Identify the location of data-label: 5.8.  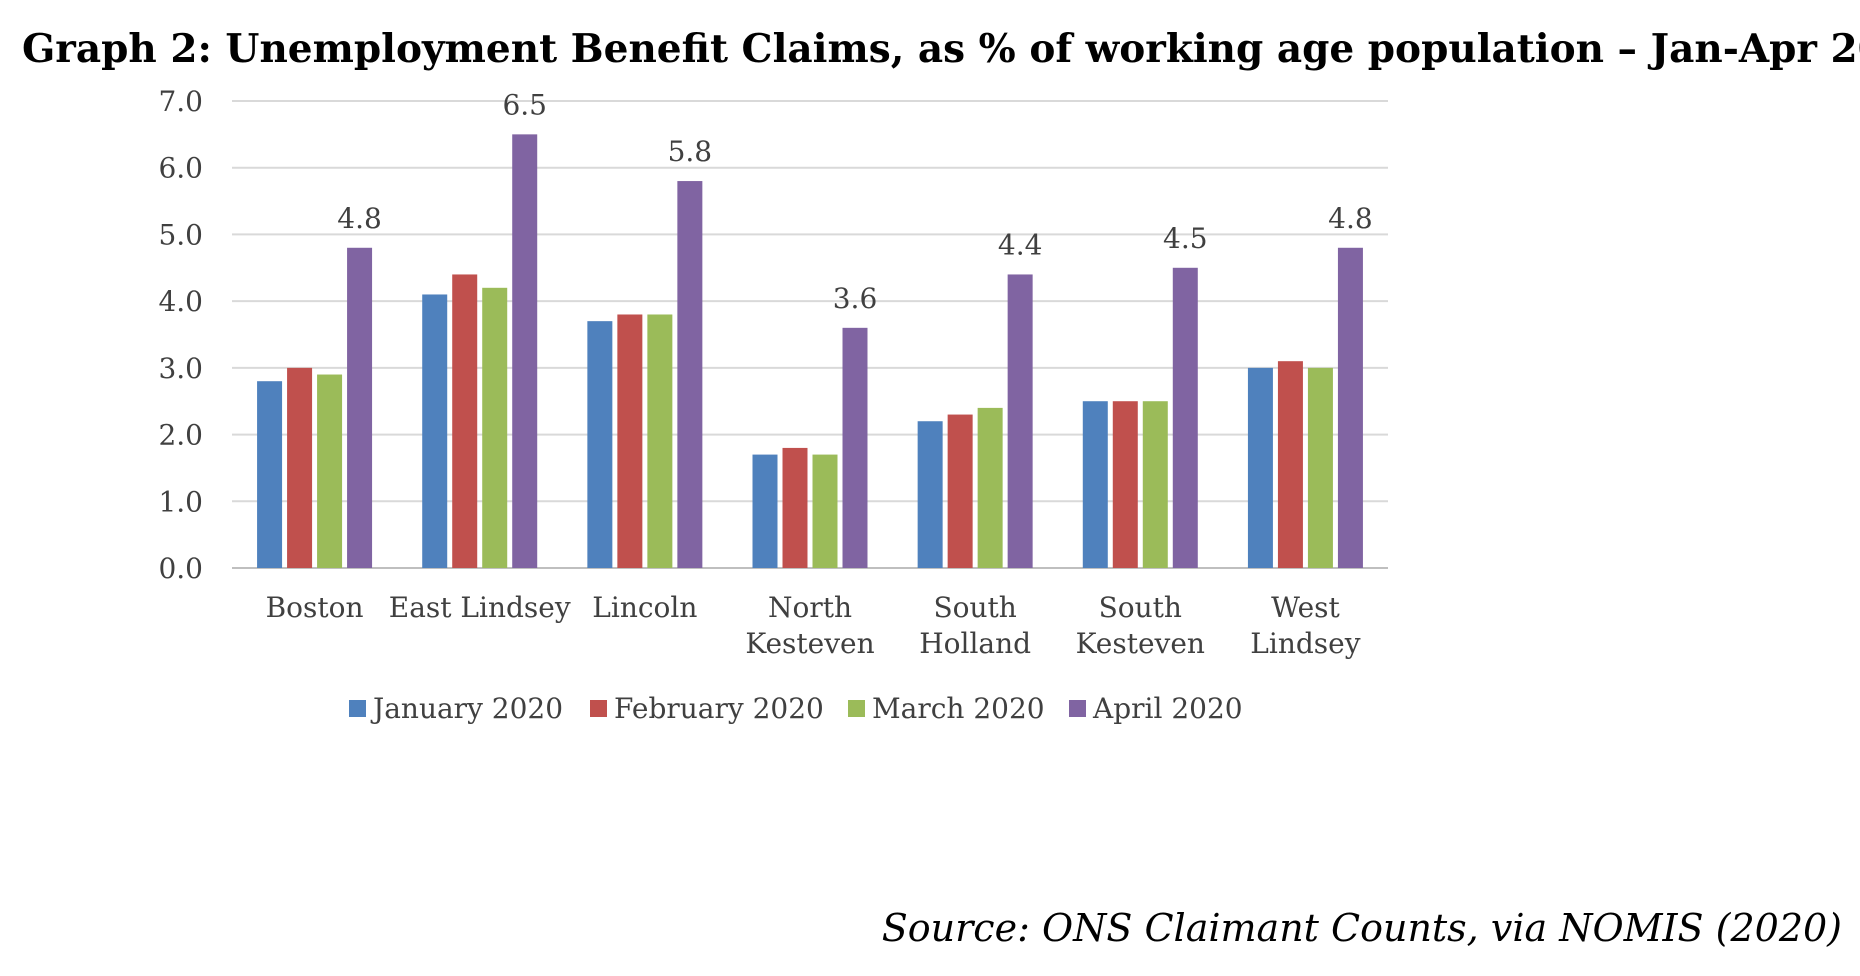
(690, 151).